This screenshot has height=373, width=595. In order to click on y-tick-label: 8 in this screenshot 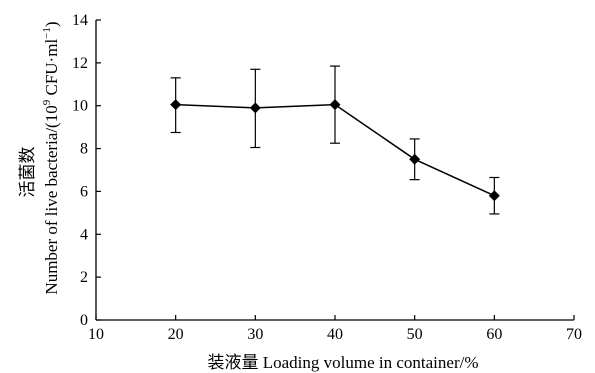, I will do `click(84, 149)`.